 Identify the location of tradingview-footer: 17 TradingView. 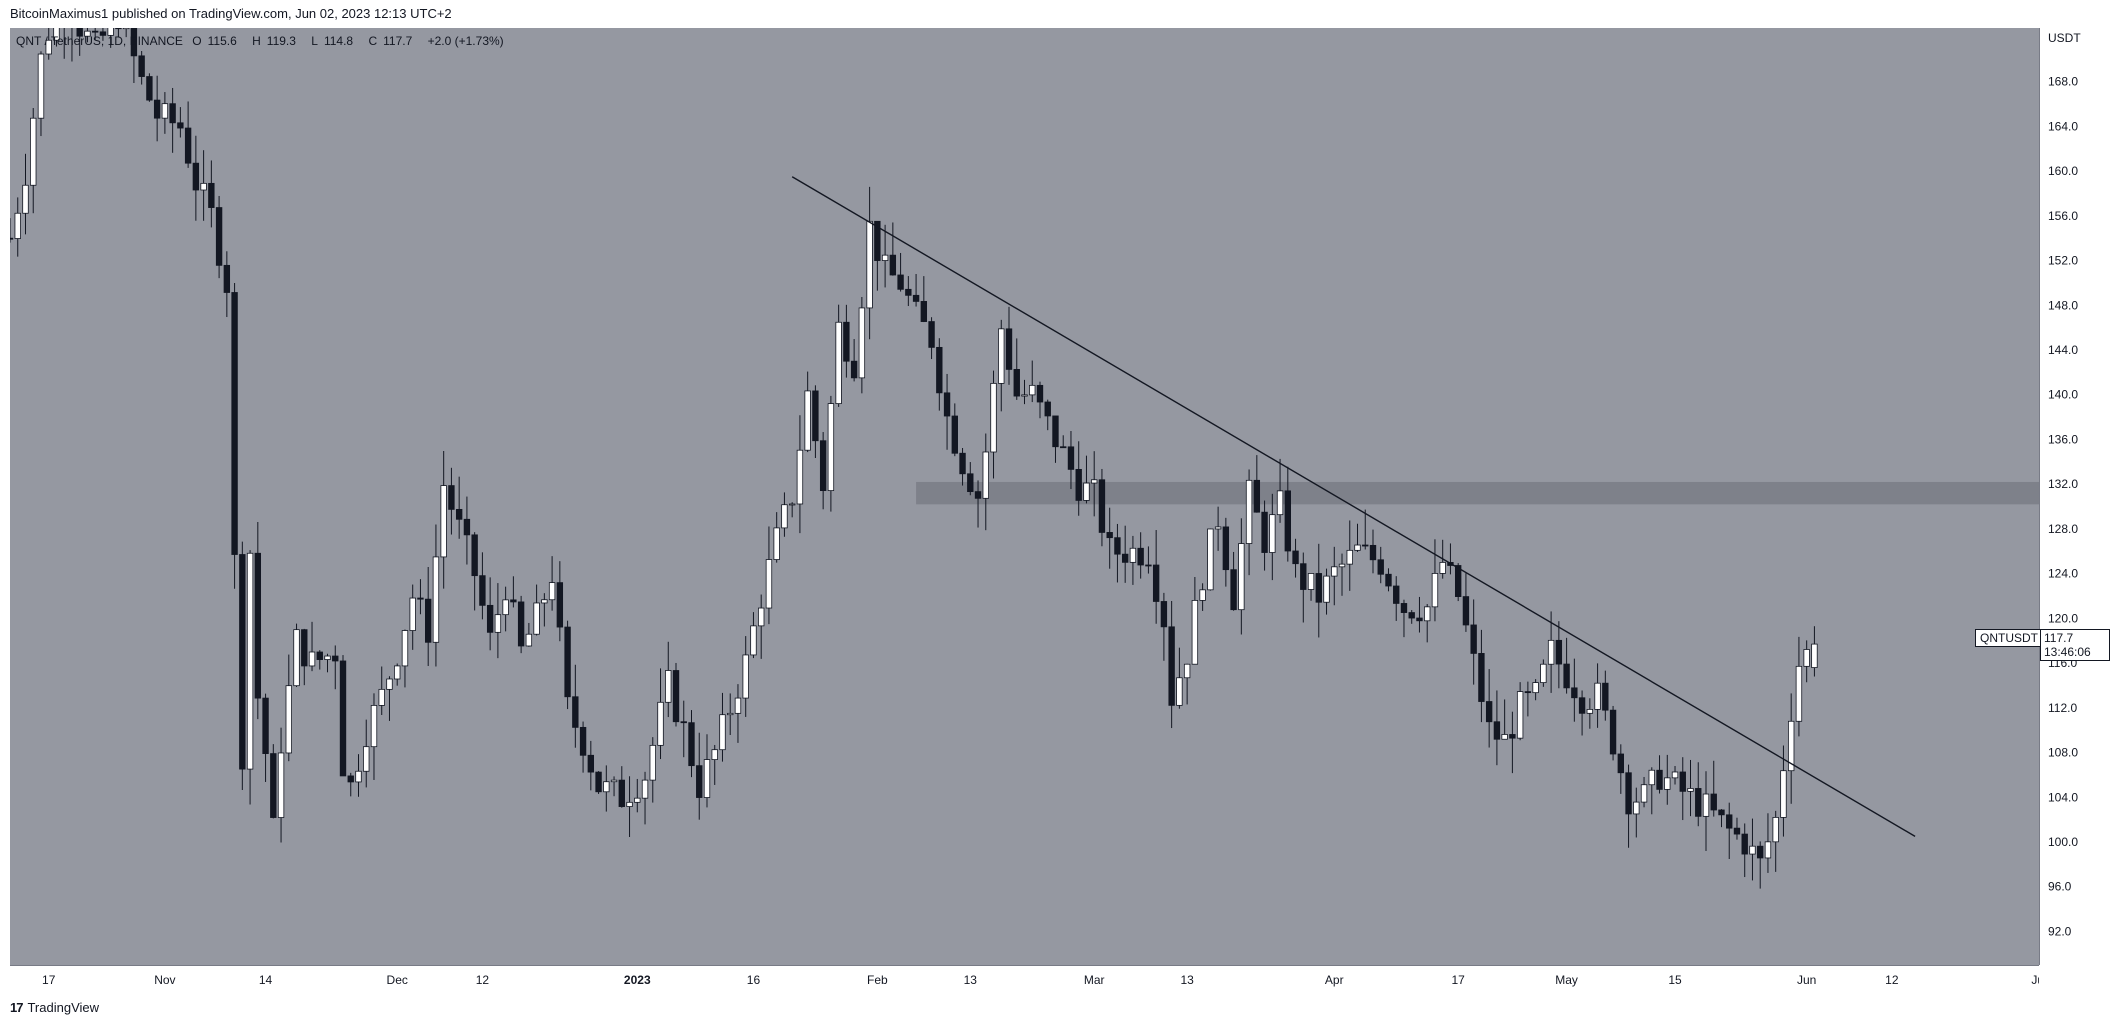
(54, 1007).